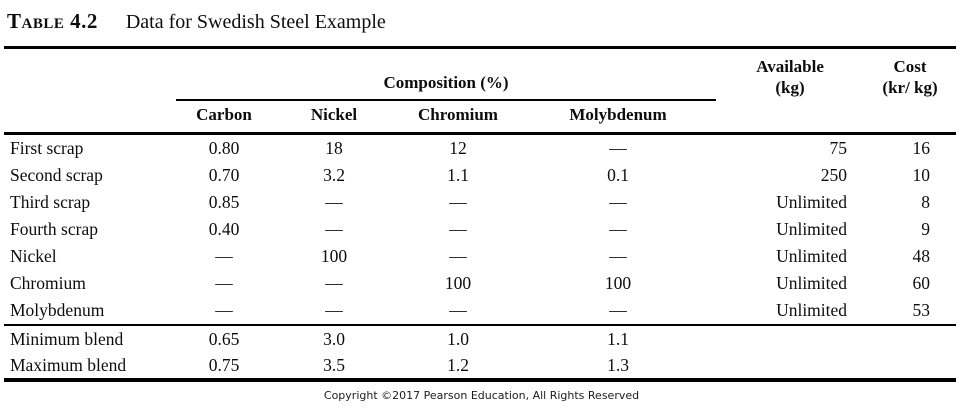  What do you see at coordinates (90, 367) in the screenshot?
I see `row-label: Maximum blend` at bounding box center [90, 367].